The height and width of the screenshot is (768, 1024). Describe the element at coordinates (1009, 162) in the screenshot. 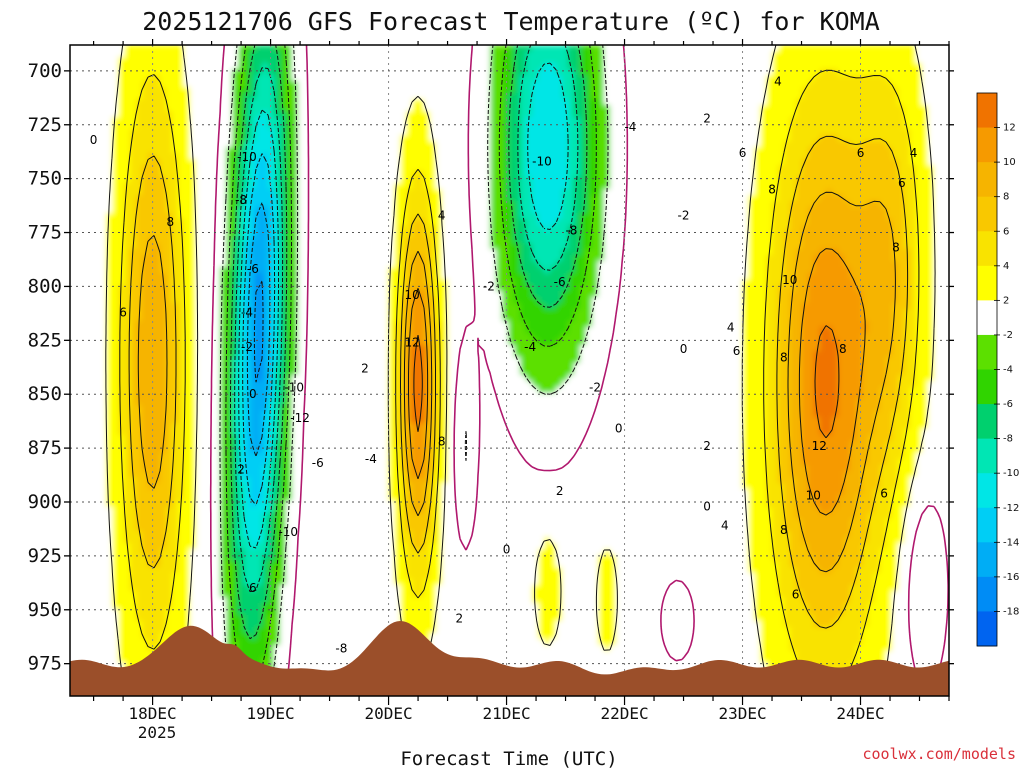

I see `colorbar-label: 10` at that location.